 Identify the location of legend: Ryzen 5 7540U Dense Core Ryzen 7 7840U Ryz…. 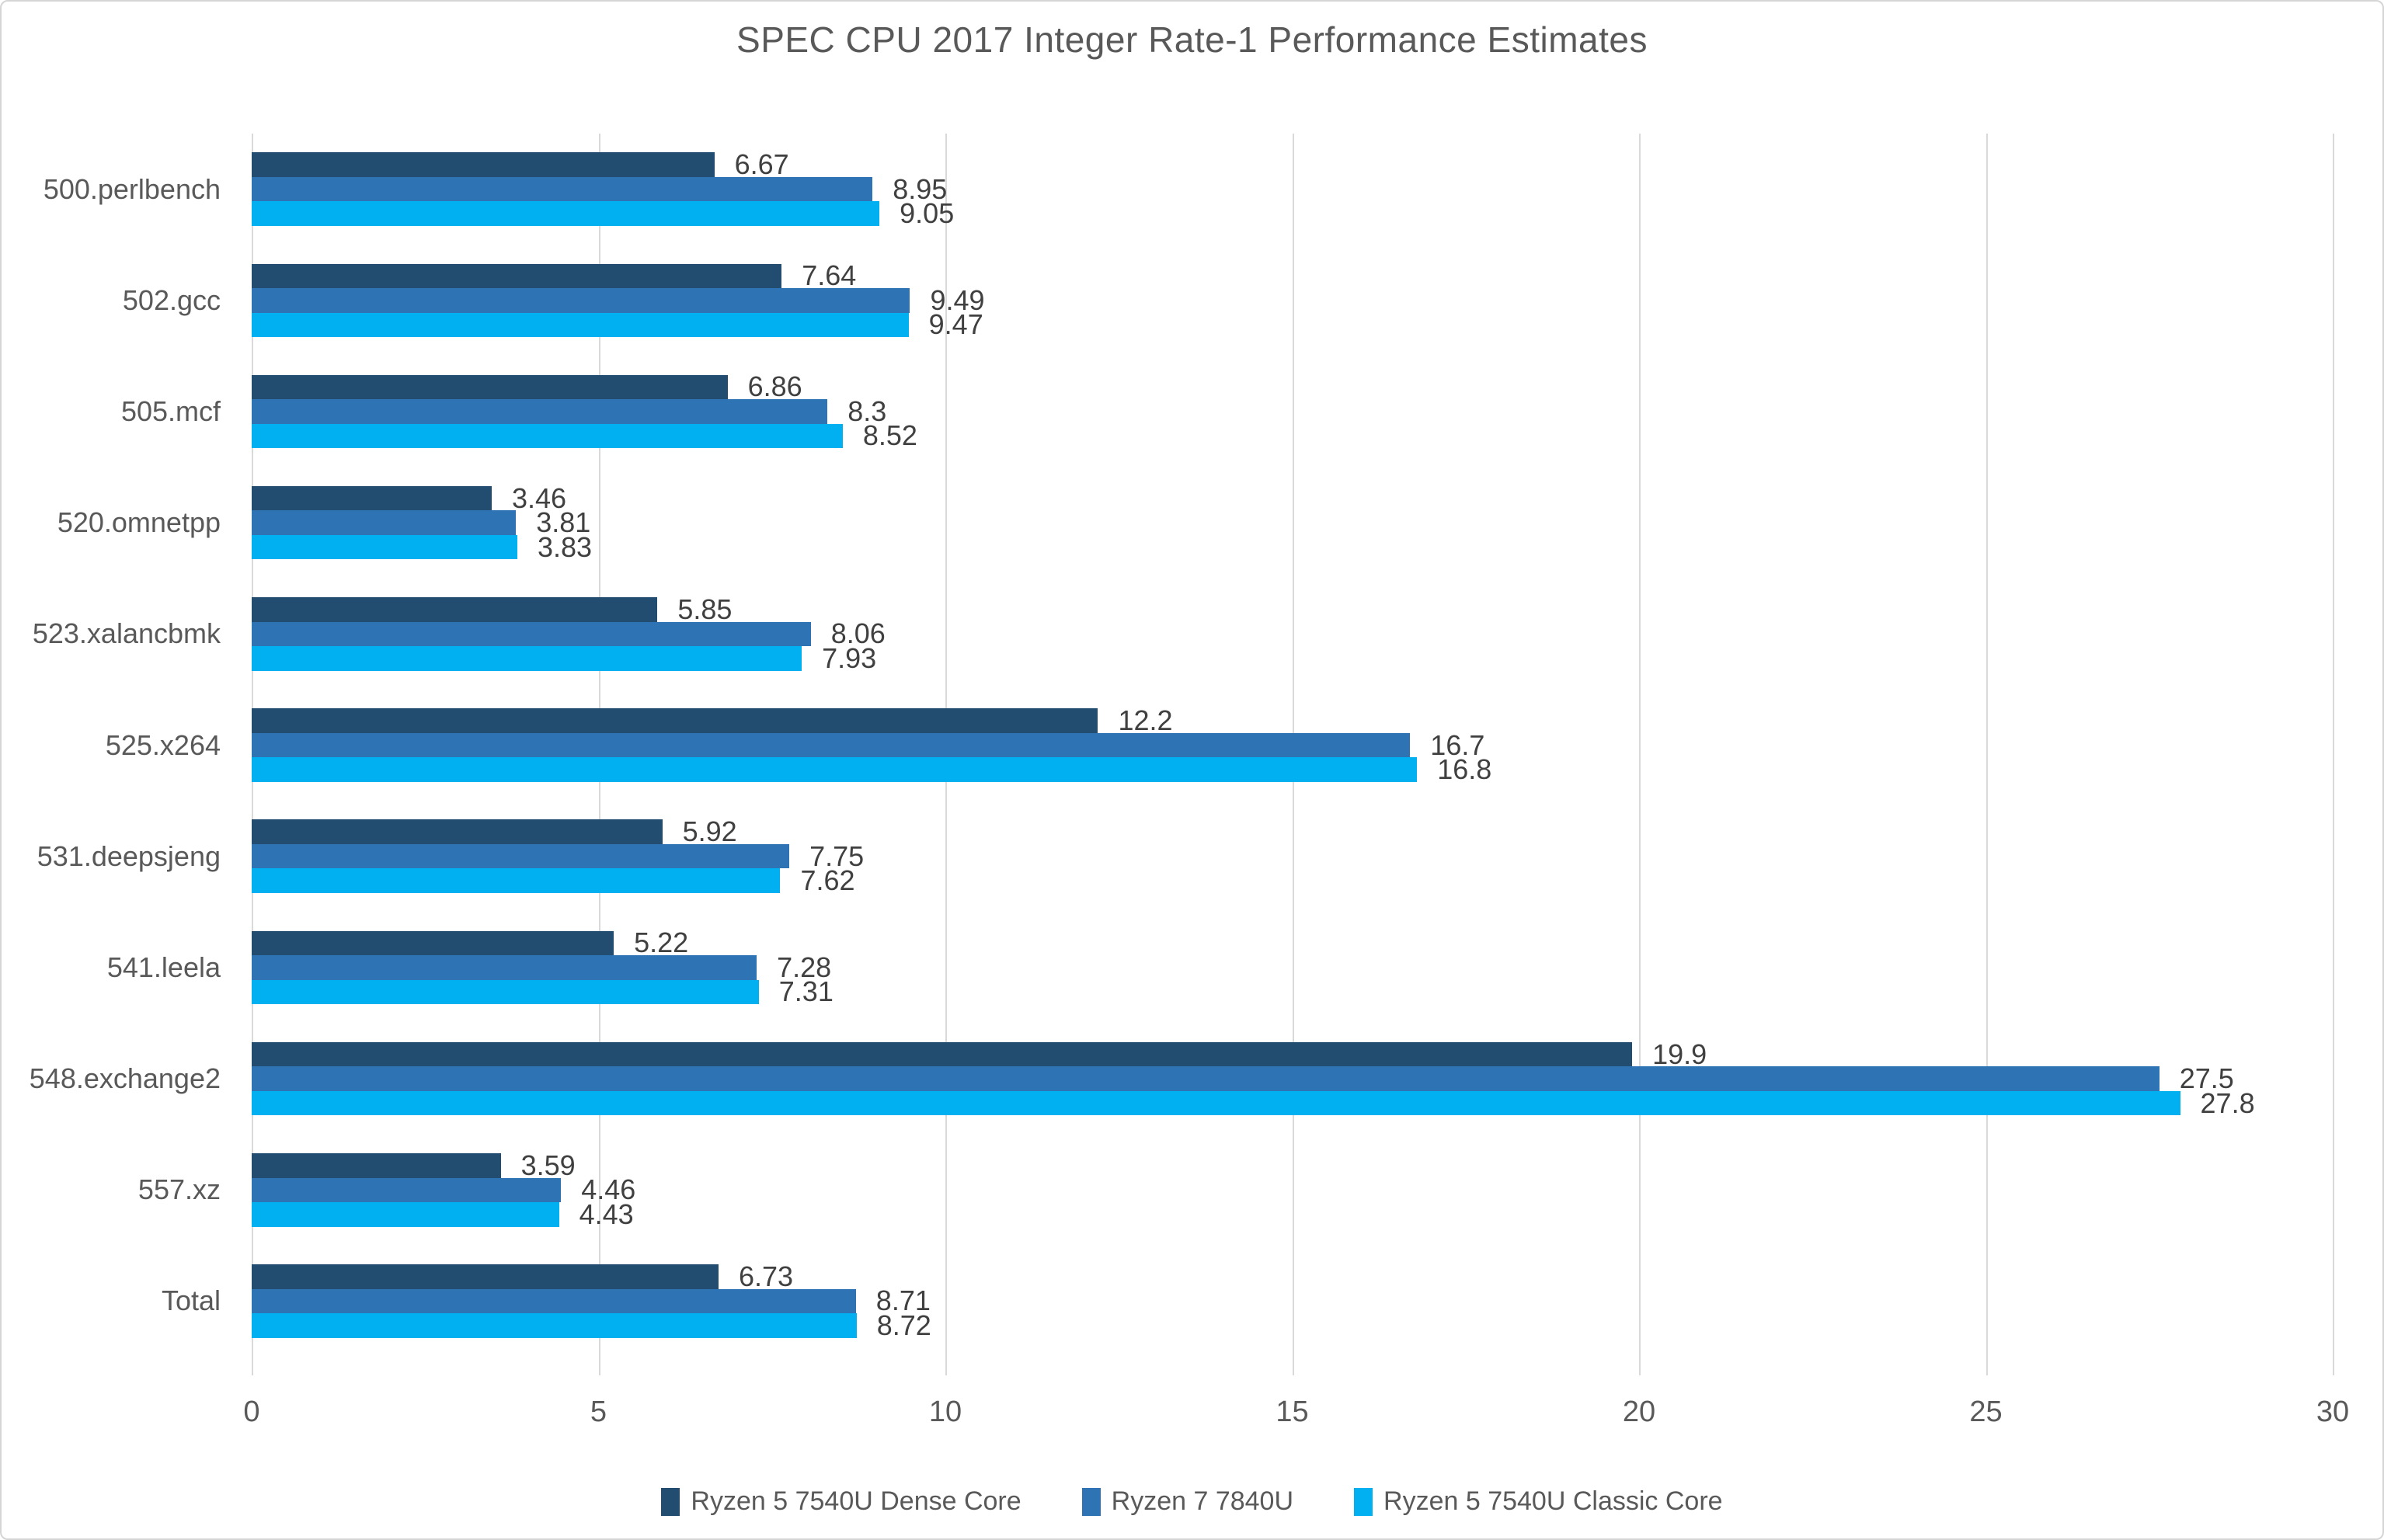
(1192, 1502).